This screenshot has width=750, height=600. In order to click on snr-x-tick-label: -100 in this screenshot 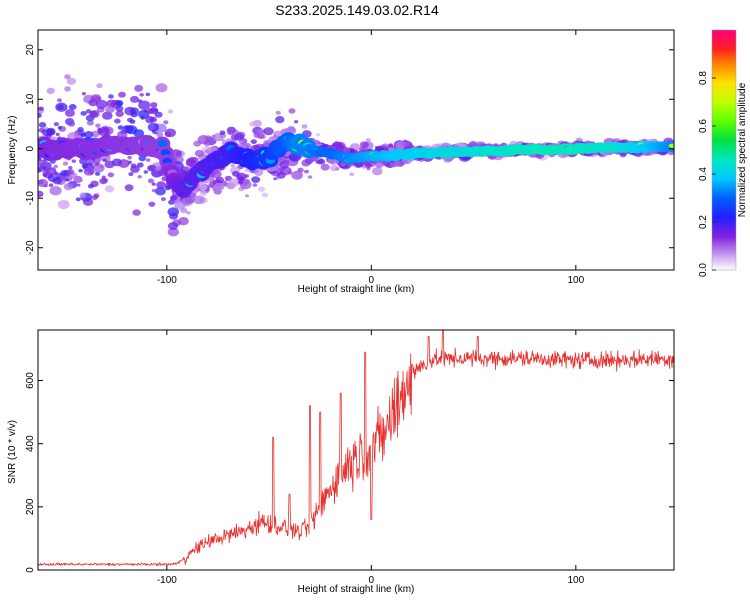, I will do `click(167, 580)`.